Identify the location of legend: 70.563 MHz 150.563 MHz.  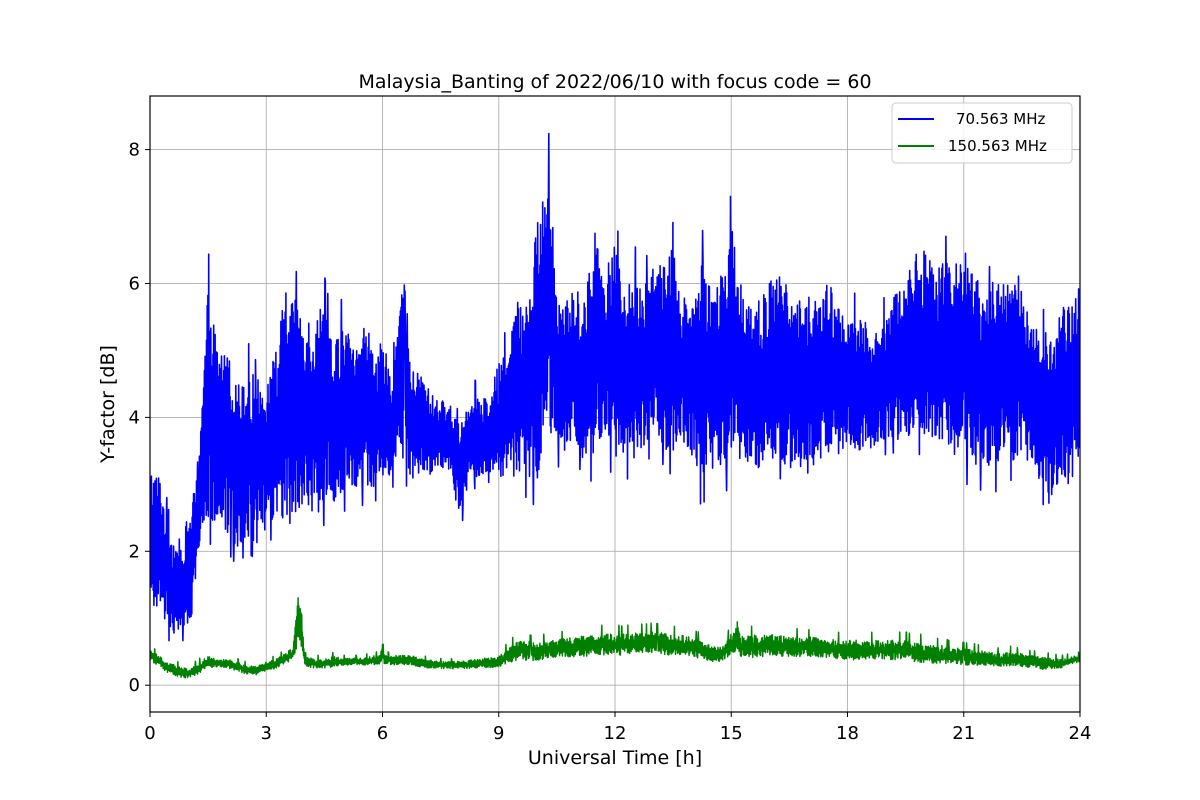
(982, 133).